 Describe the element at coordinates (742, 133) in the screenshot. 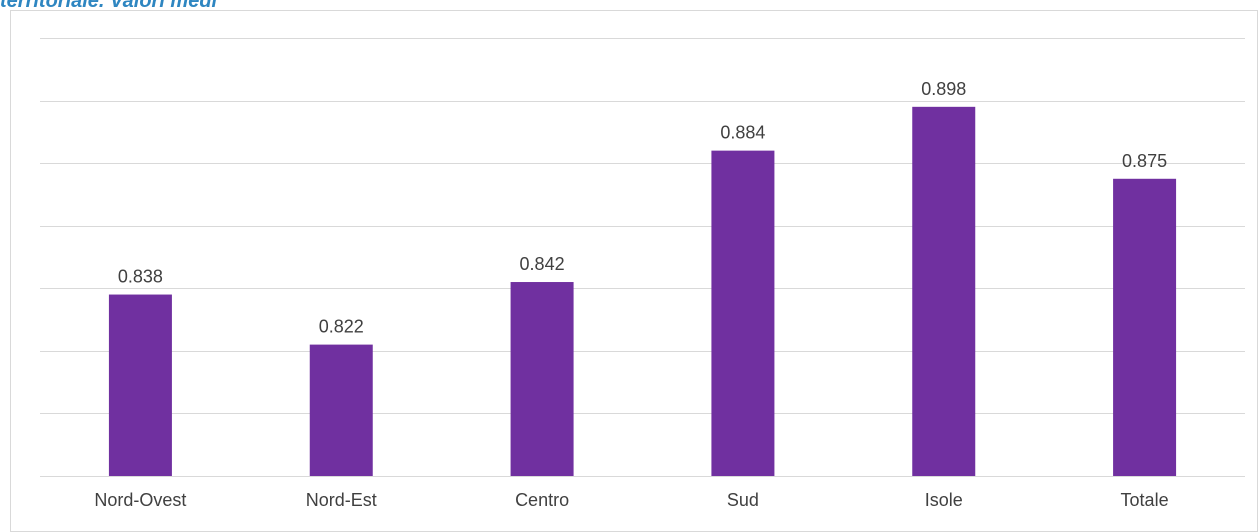

I see `data-label: 0.884` at that location.